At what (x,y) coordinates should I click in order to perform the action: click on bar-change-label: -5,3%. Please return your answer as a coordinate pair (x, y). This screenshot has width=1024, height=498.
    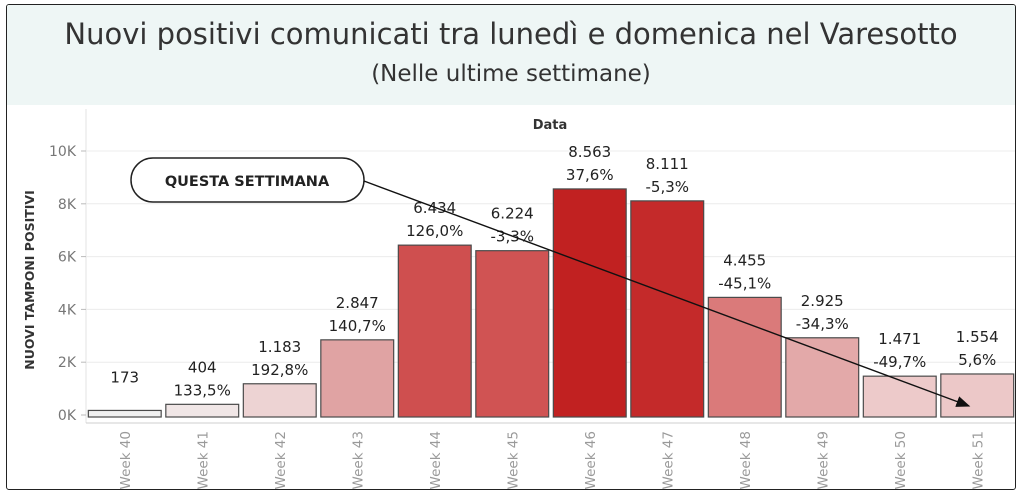
    Looking at the image, I should click on (667, 187).